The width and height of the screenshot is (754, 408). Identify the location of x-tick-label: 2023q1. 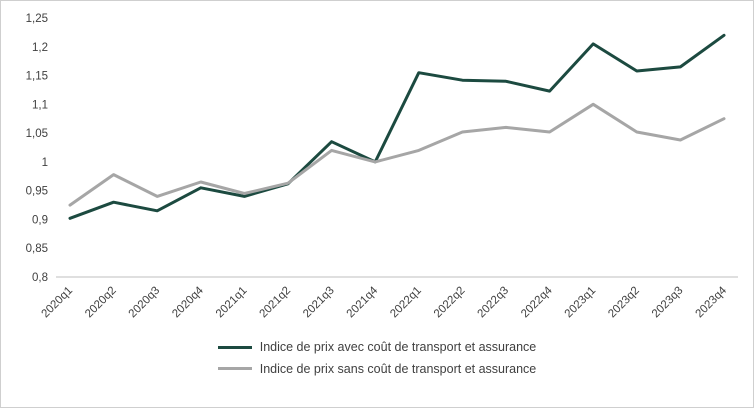
(581, 303).